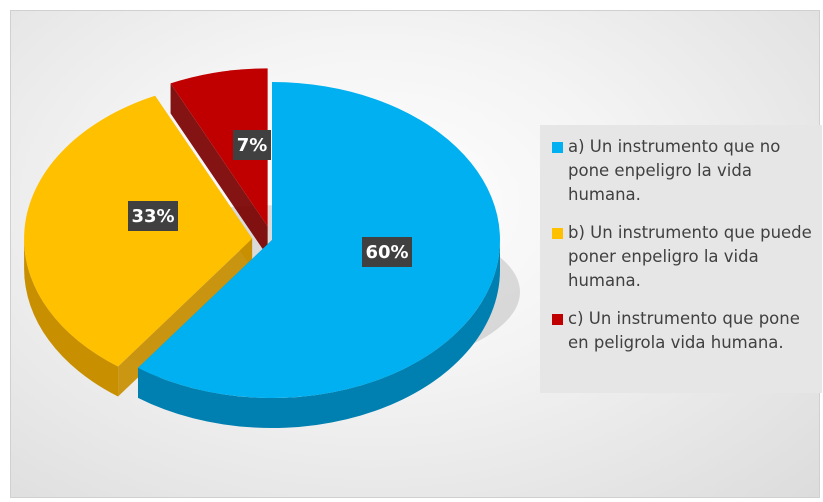 The height and width of the screenshot is (502, 823). What do you see at coordinates (557, 233) in the screenshot?
I see `legend-swatch-b` at bounding box center [557, 233].